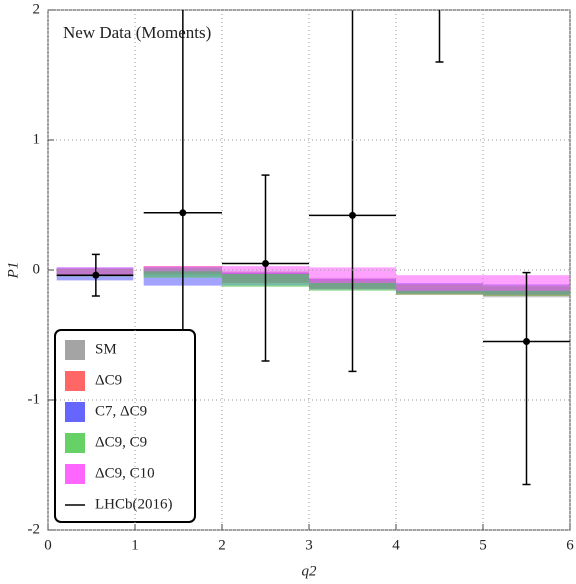  What do you see at coordinates (13, 271) in the screenshot?
I see `y-axis-label: P1` at bounding box center [13, 271].